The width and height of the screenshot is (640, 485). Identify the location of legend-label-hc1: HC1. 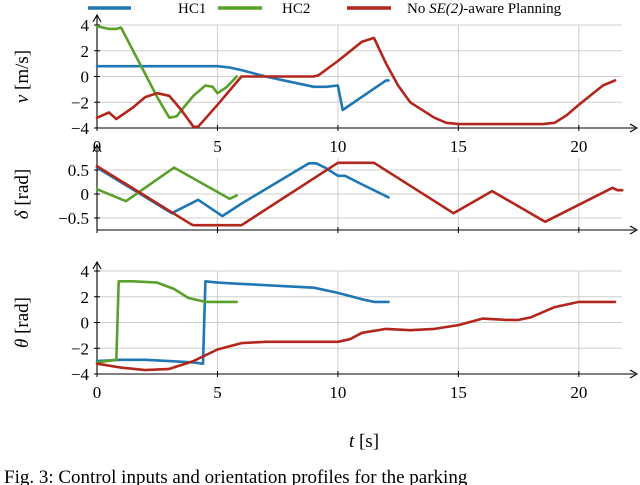
(192, 9).